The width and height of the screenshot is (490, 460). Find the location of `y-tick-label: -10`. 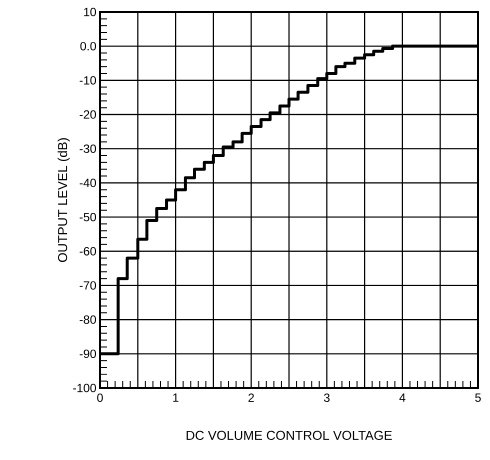

y-tick-label: -10 is located at coordinates (88, 80).